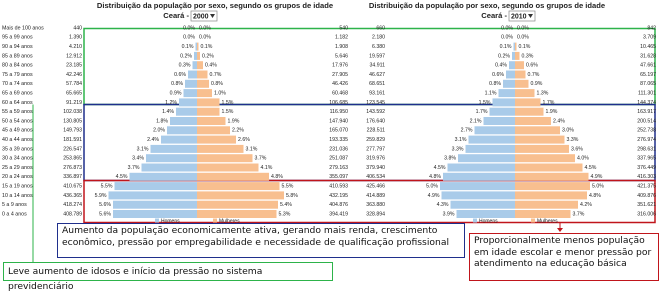 Image resolution: width=662 pixels, height=294 pixels. What do you see at coordinates (168, 112) in the screenshot?
I see `value-label: 1.4%` at bounding box center [168, 112].